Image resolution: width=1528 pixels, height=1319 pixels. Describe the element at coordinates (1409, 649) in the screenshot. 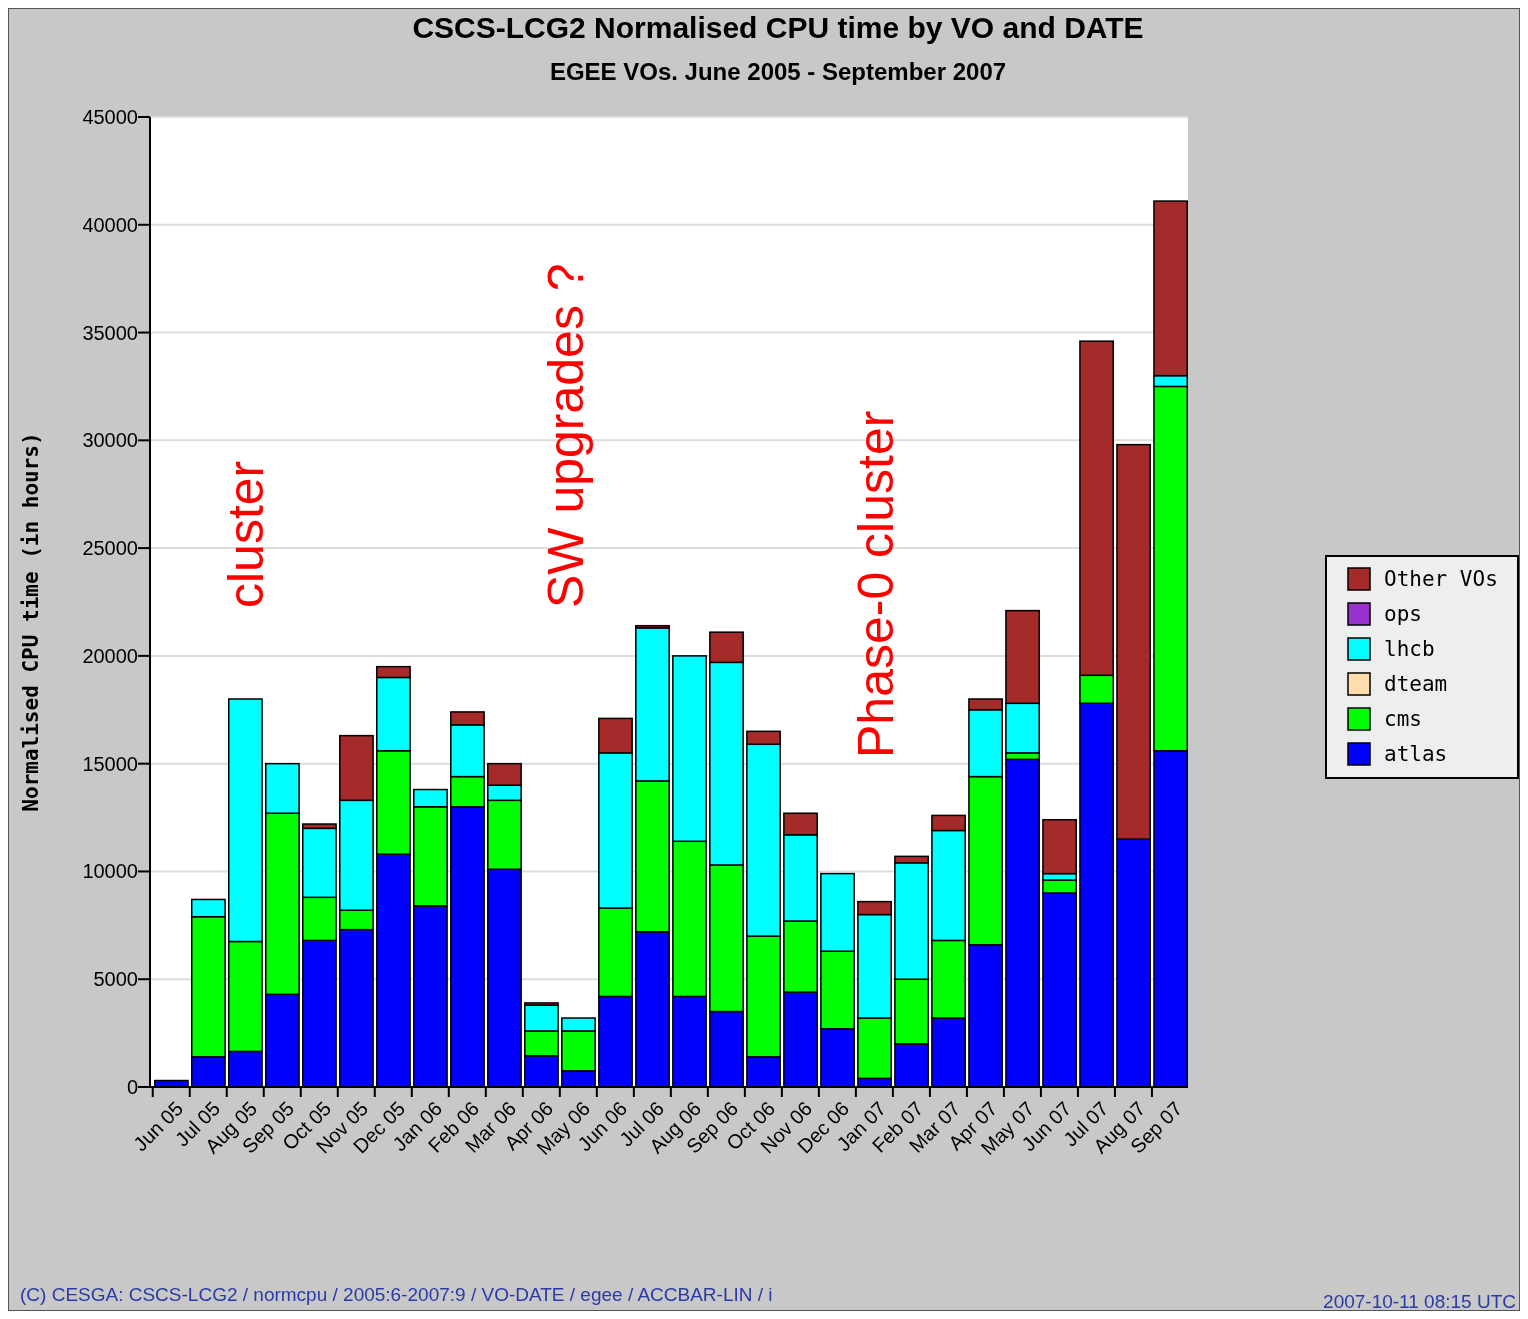

I see `legend-label: lhcb` at that location.